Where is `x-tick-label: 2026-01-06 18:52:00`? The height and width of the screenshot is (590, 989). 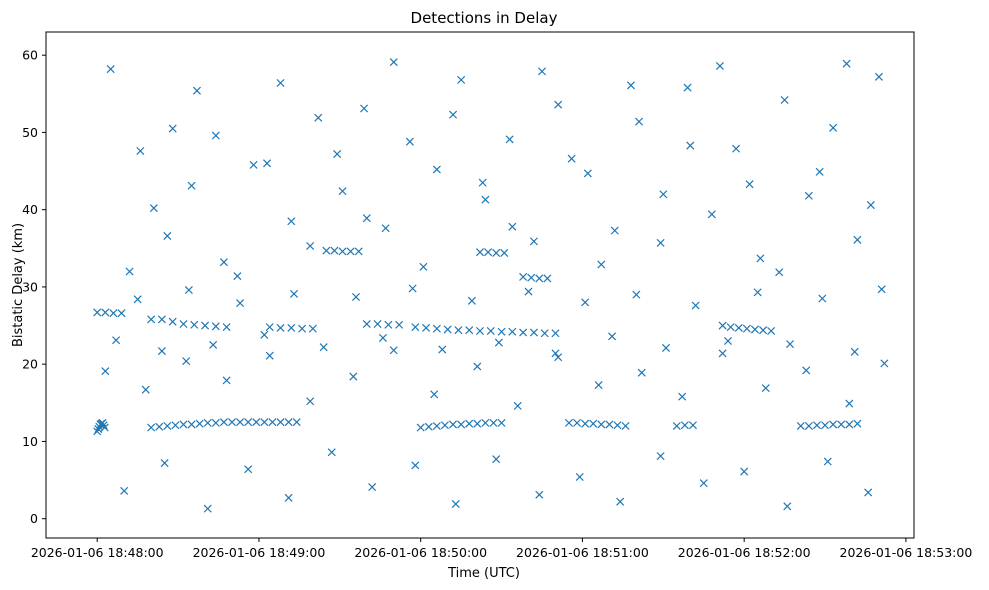 x-tick-label: 2026-01-06 18:52:00 is located at coordinates (744, 552).